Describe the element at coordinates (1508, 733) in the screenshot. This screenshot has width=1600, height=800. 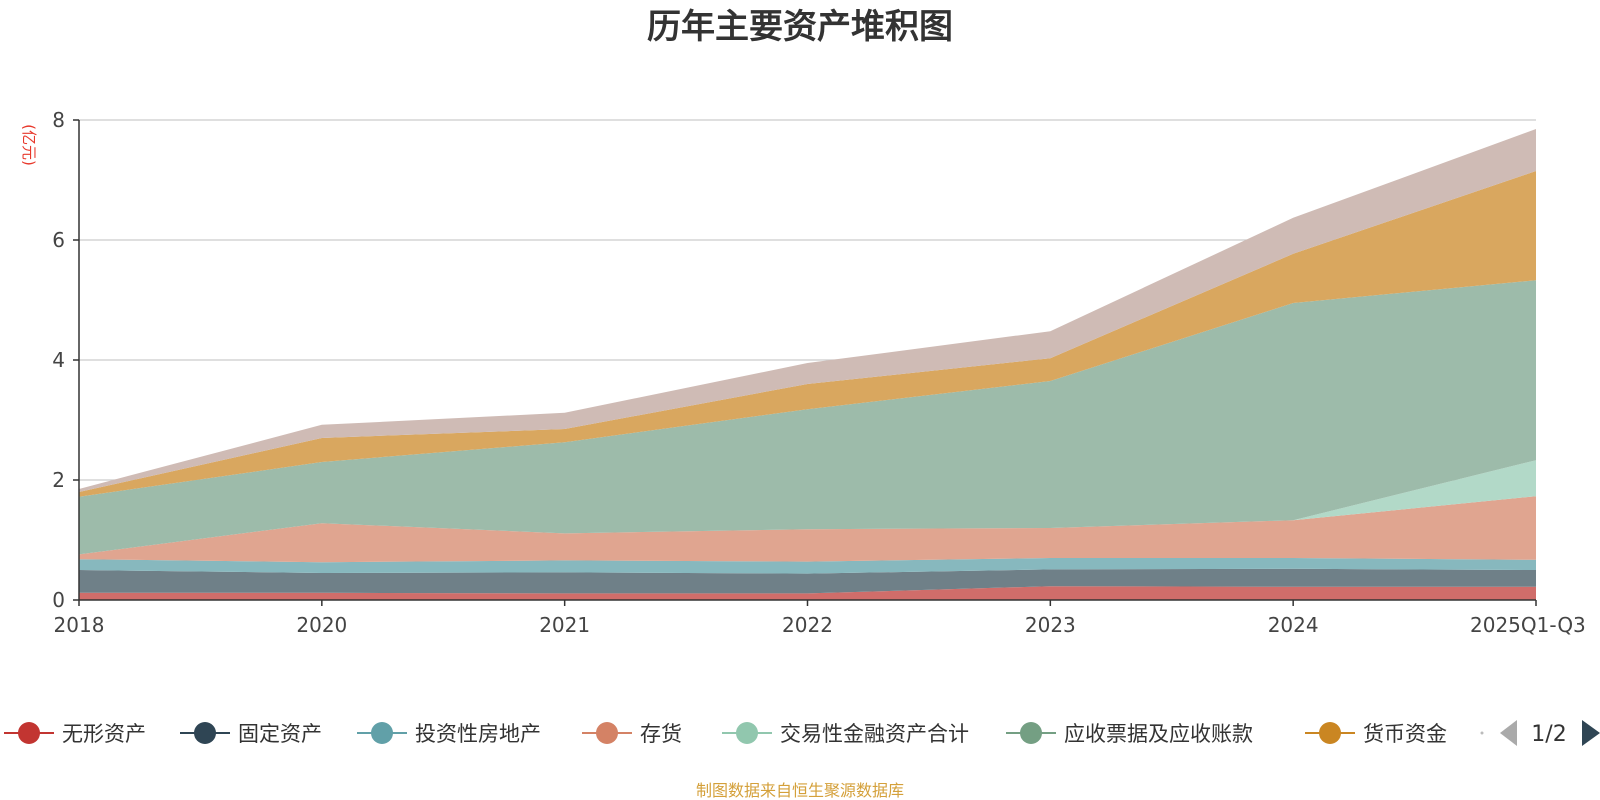
I see `triangle-left-icon` at that location.